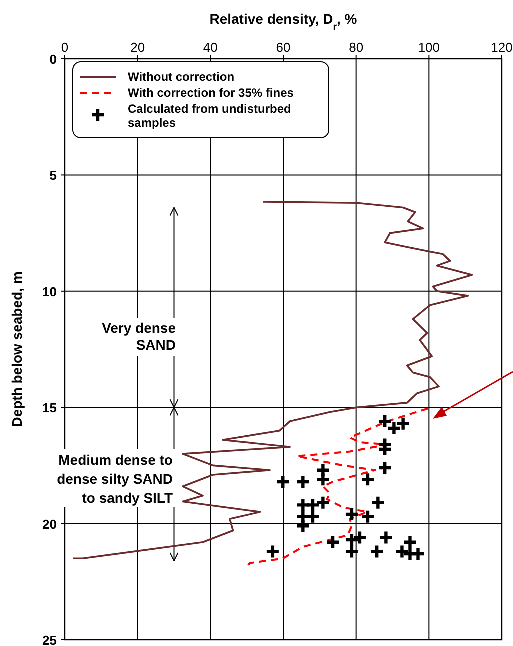 The width and height of the screenshot is (513, 646). I want to click on line-series, so click(338, 488).